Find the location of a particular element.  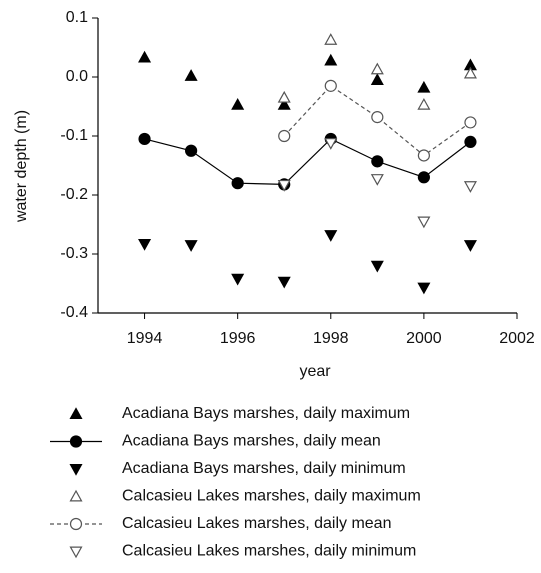

legend-label: Acadiana Bays marshes, daily minimum is located at coordinates (264, 468).